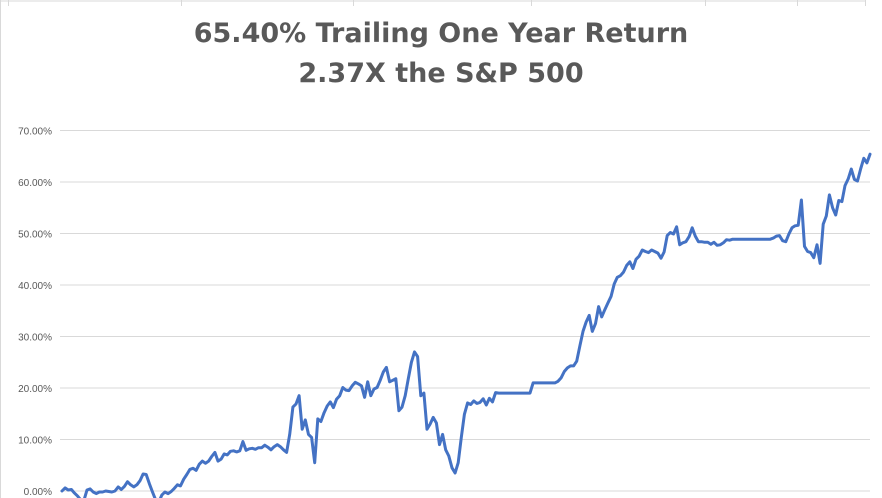 The image size is (882, 498). Describe the element at coordinates (441, 73) in the screenshot. I see `chart-title-line-2: 2.37X the S&P 500` at that location.